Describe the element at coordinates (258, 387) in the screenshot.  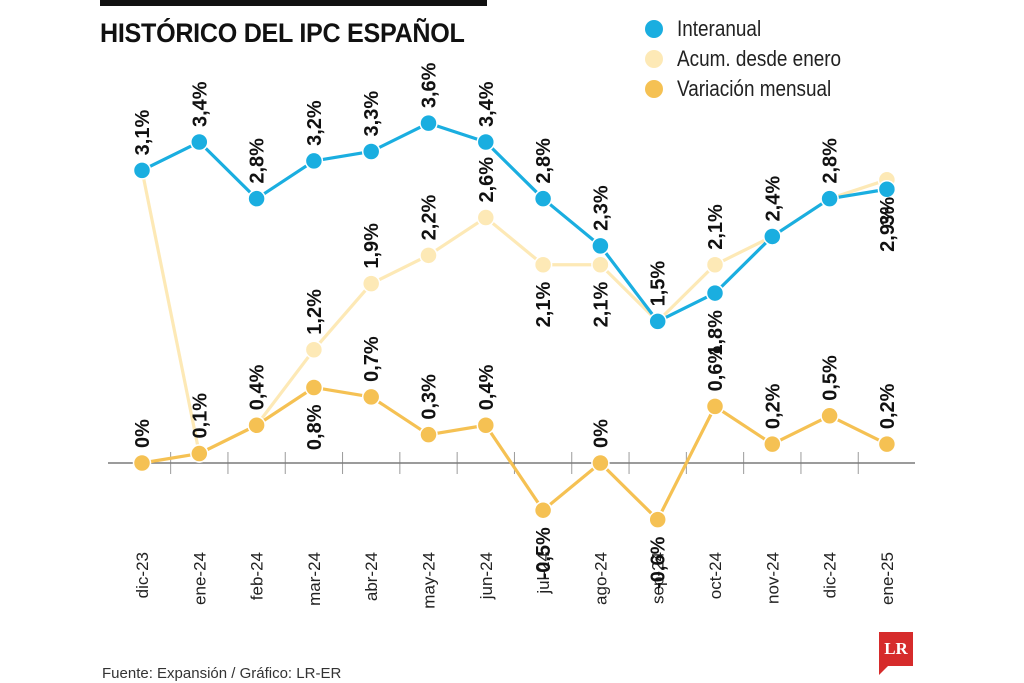
I see `value-label-acum-desde-enero-feb-24: 0,4%` at that location.